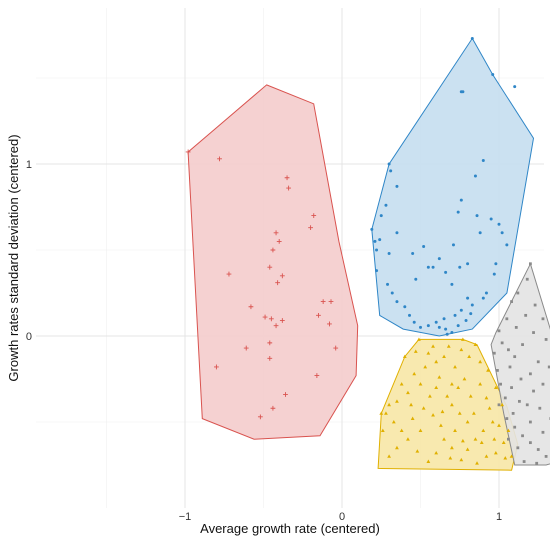 The image size is (550, 543). What do you see at coordinates (290, 528) in the screenshot?
I see `x-axis-title: Average growth rate (centered)` at bounding box center [290, 528].